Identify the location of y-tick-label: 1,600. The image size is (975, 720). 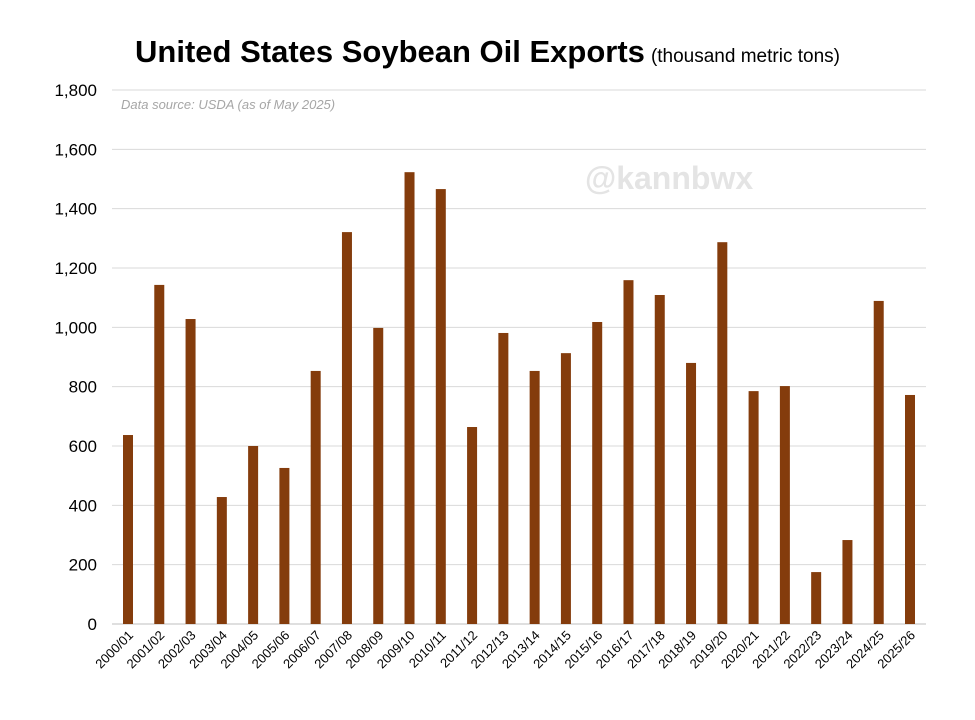
(75, 149).